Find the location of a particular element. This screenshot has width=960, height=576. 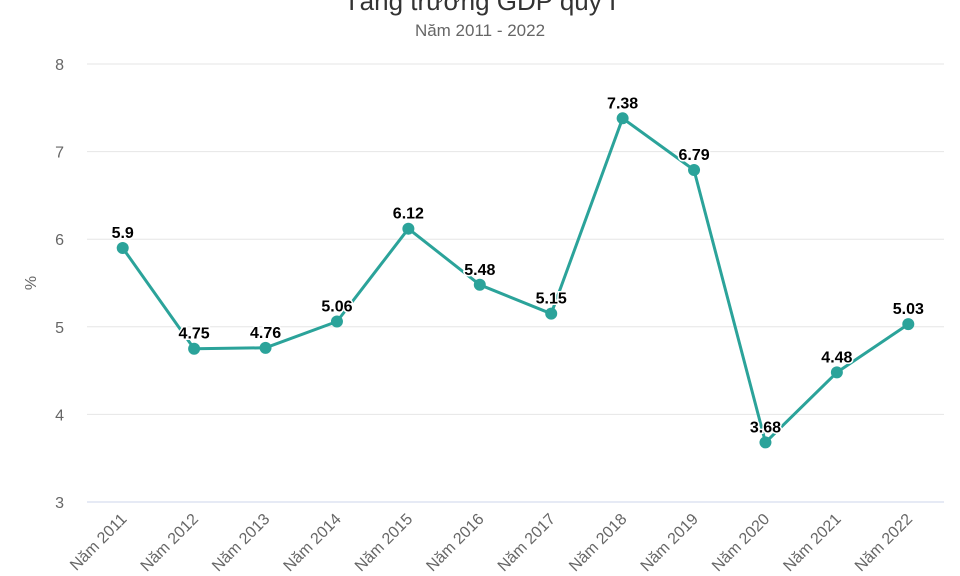

y-axis-title: % is located at coordinates (31, 283).